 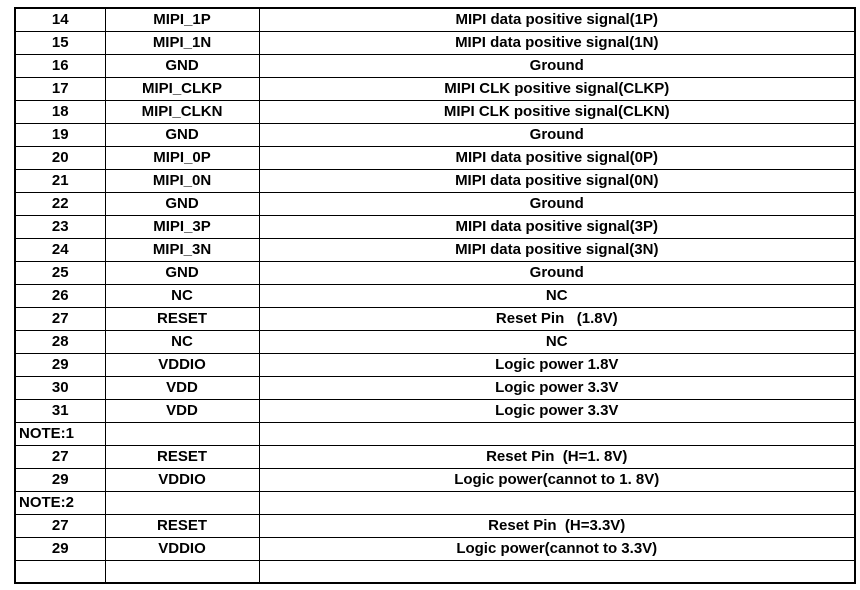 I want to click on table-row: 16 GND Ground, so click(x=435, y=65).